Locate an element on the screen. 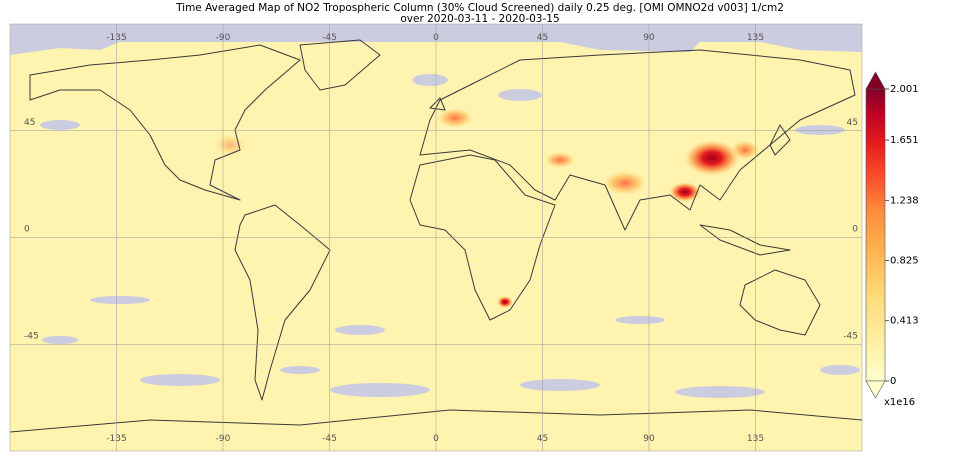 Image resolution: width=955 pixels, height=457 pixels. lon-label-bottom: 135 is located at coordinates (755, 439).